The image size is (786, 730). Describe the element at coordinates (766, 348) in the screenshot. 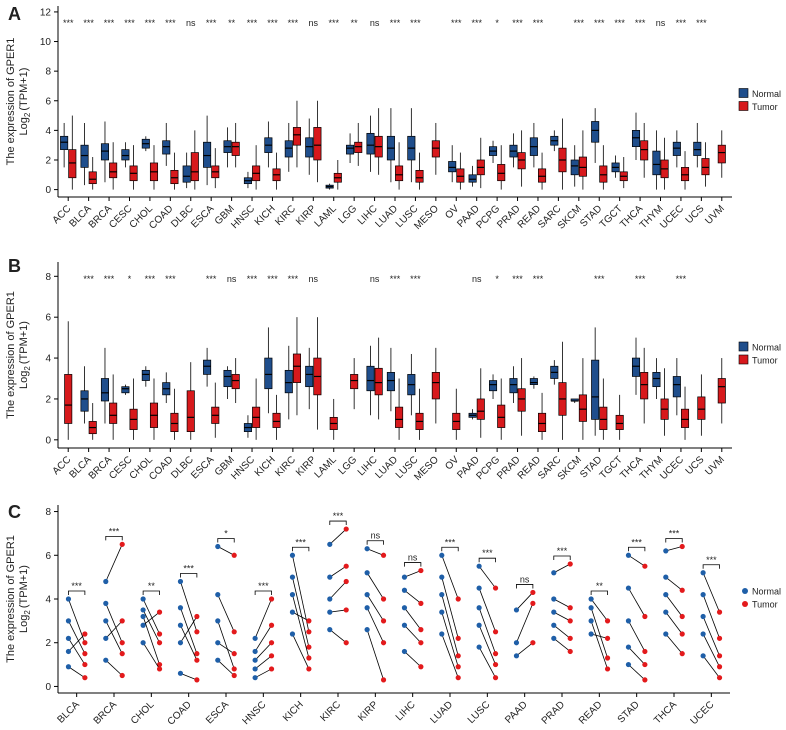

I see `legend-label: Normal` at that location.